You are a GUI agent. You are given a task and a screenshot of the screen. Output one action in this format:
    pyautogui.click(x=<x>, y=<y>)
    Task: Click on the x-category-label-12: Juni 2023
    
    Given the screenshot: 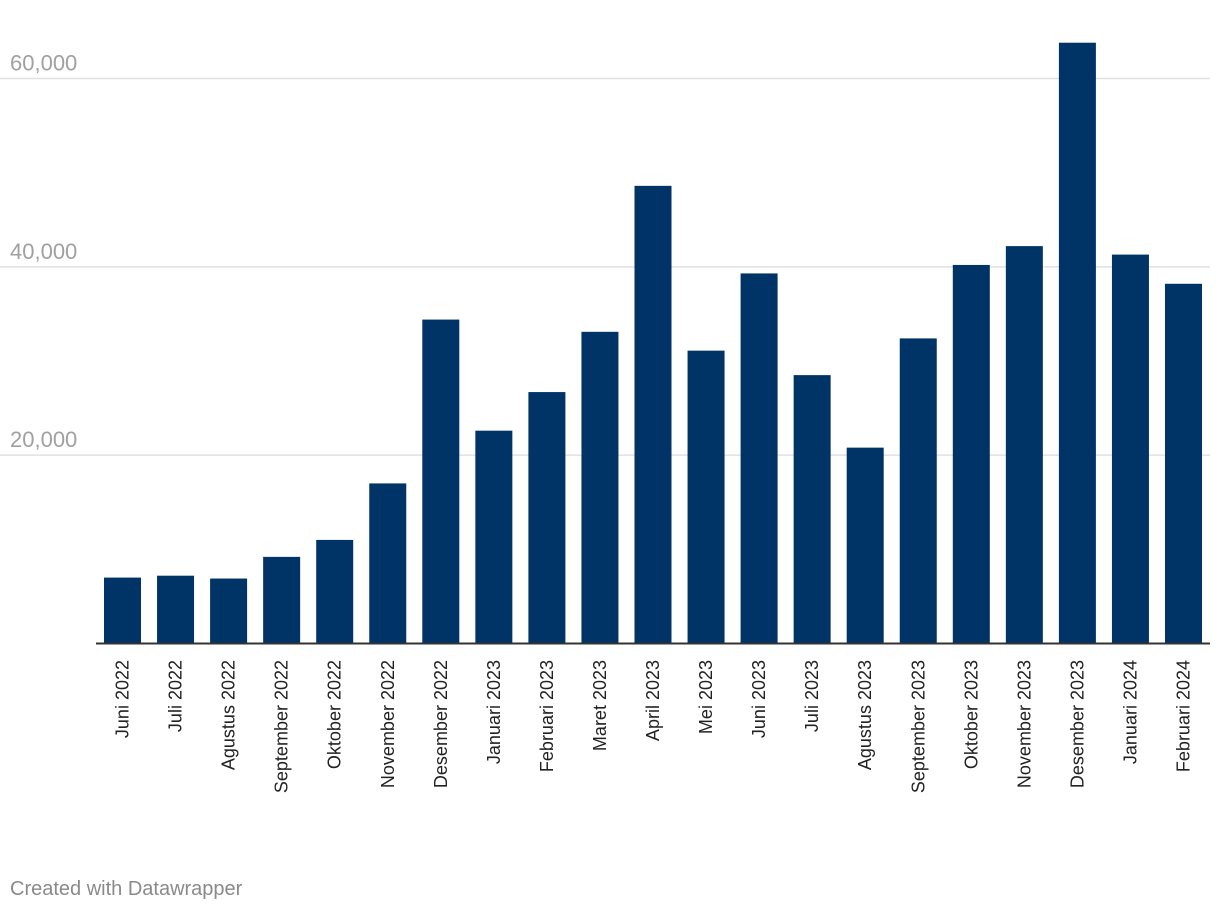 What is the action you would take?
    pyautogui.click(x=759, y=699)
    